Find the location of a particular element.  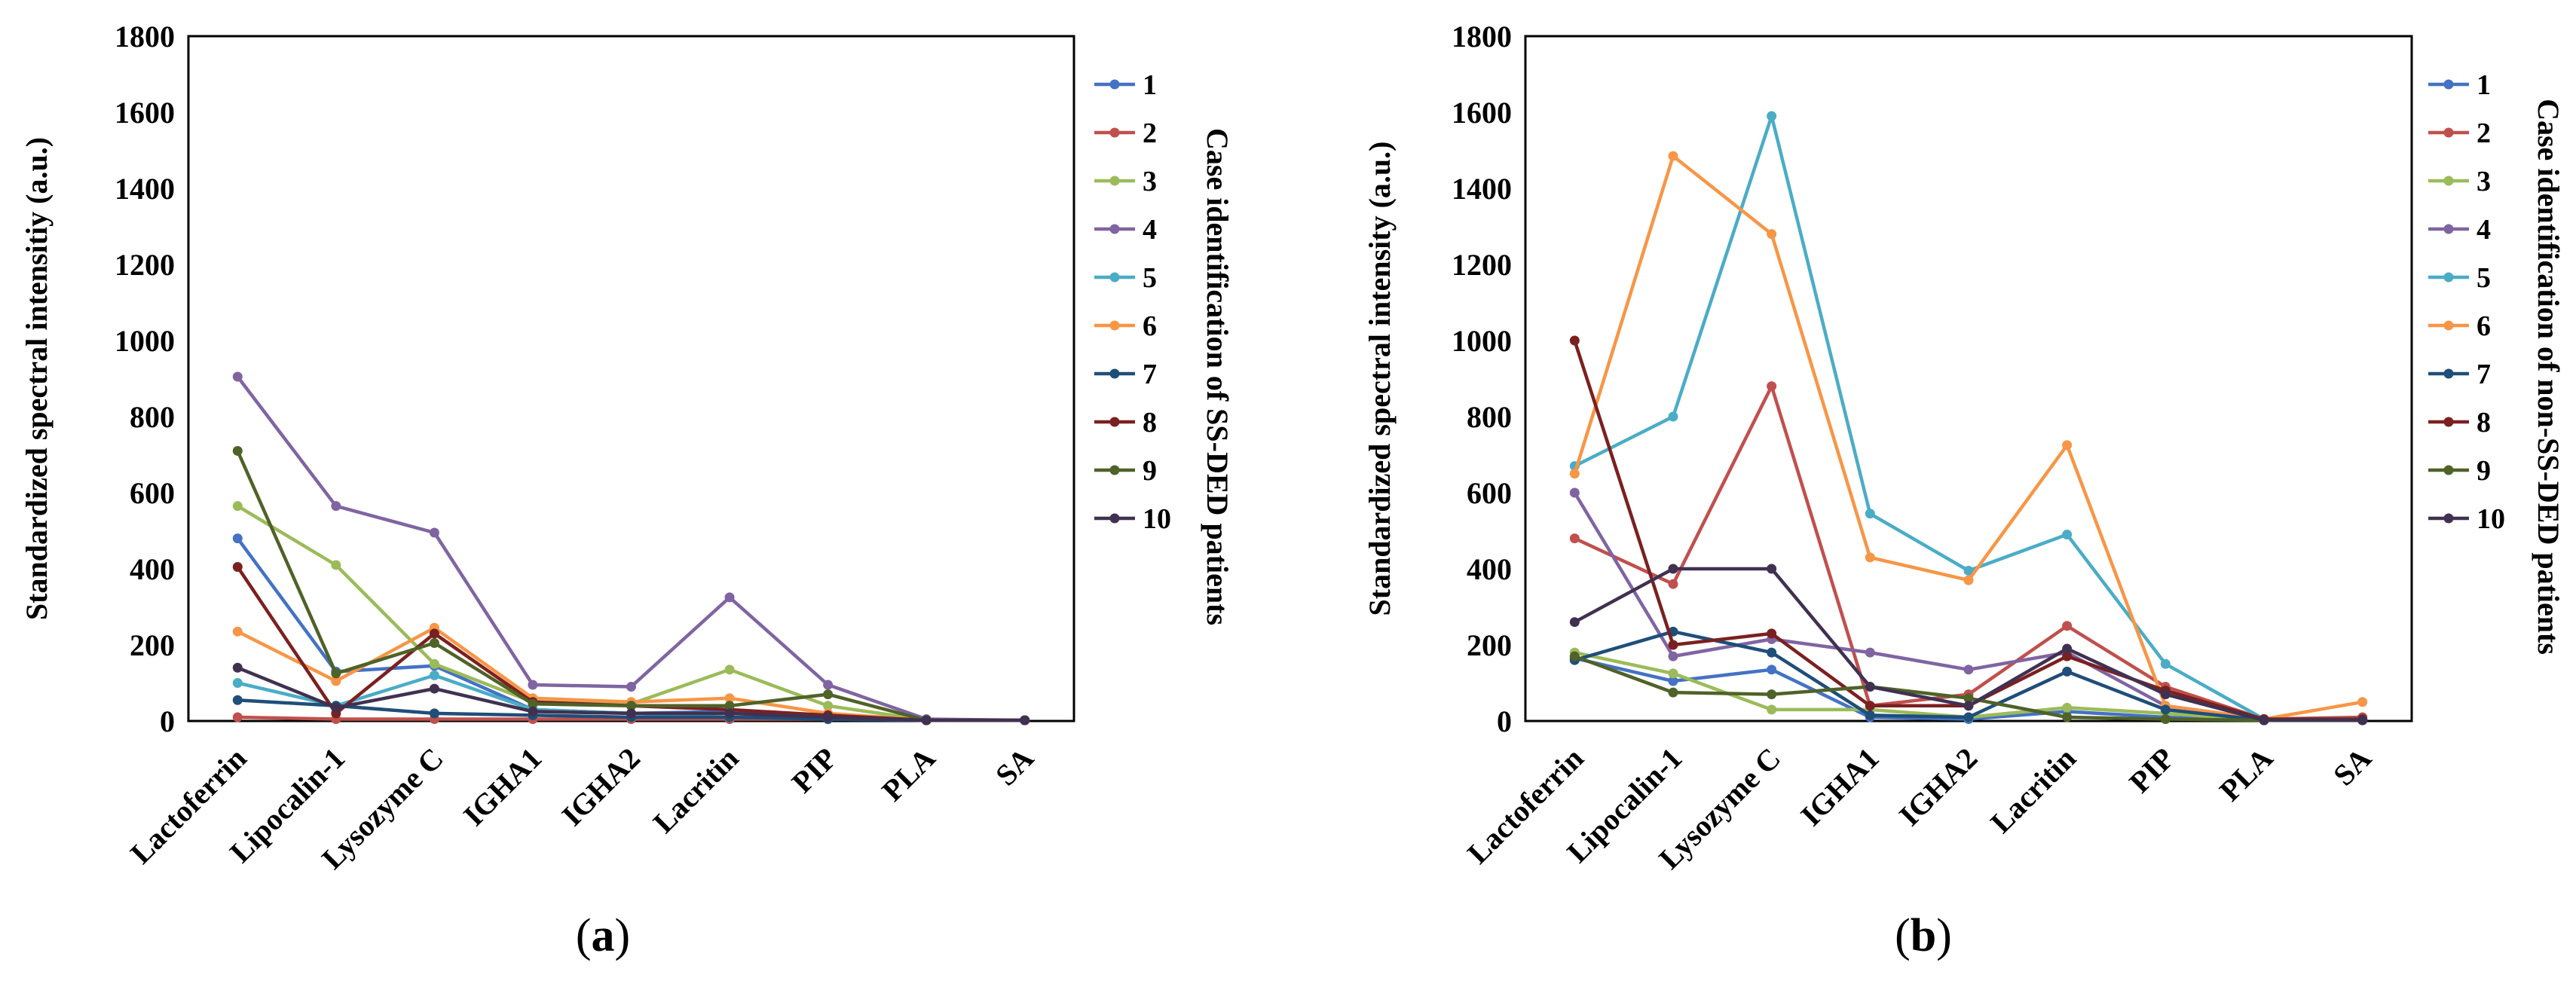

legend-label-4: 4 is located at coordinates (1150, 230).